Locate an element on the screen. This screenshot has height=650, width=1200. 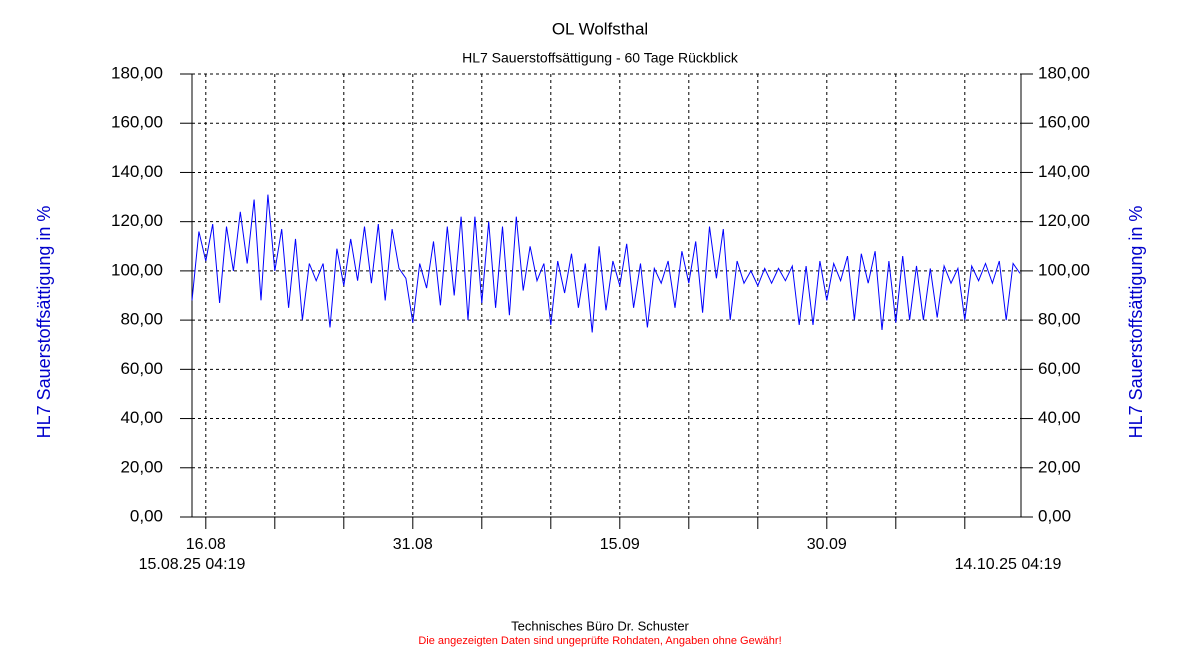
y-tick-label: 100,00 is located at coordinates (137, 269).